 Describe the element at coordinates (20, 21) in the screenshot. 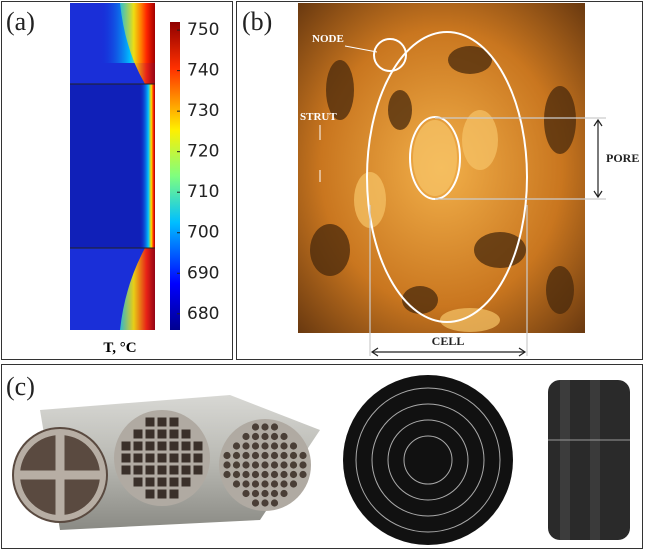

I see `panel-label: (a)` at that location.